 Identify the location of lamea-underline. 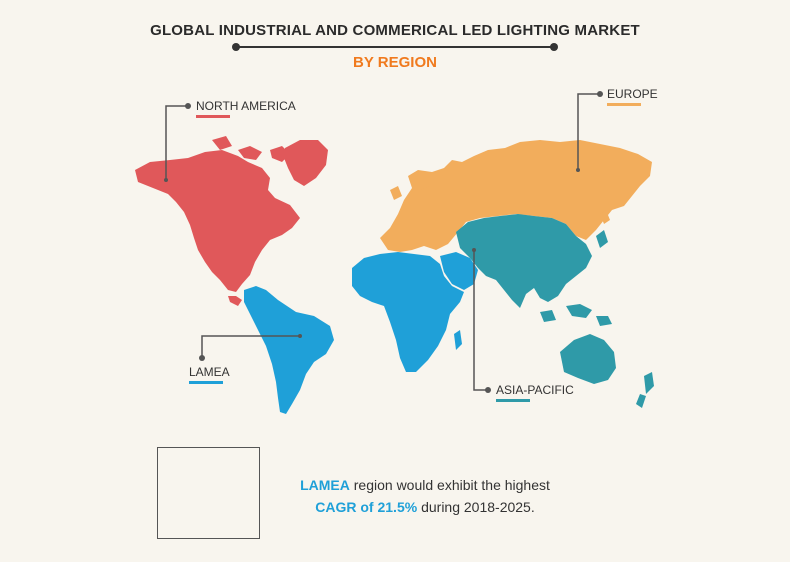
(206, 382).